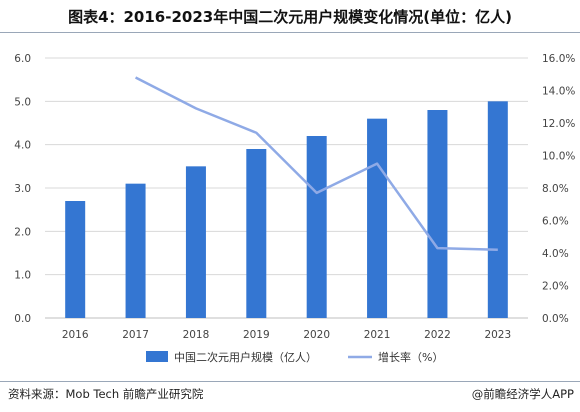  I want to click on x-tick-label: 2016, so click(75, 335).